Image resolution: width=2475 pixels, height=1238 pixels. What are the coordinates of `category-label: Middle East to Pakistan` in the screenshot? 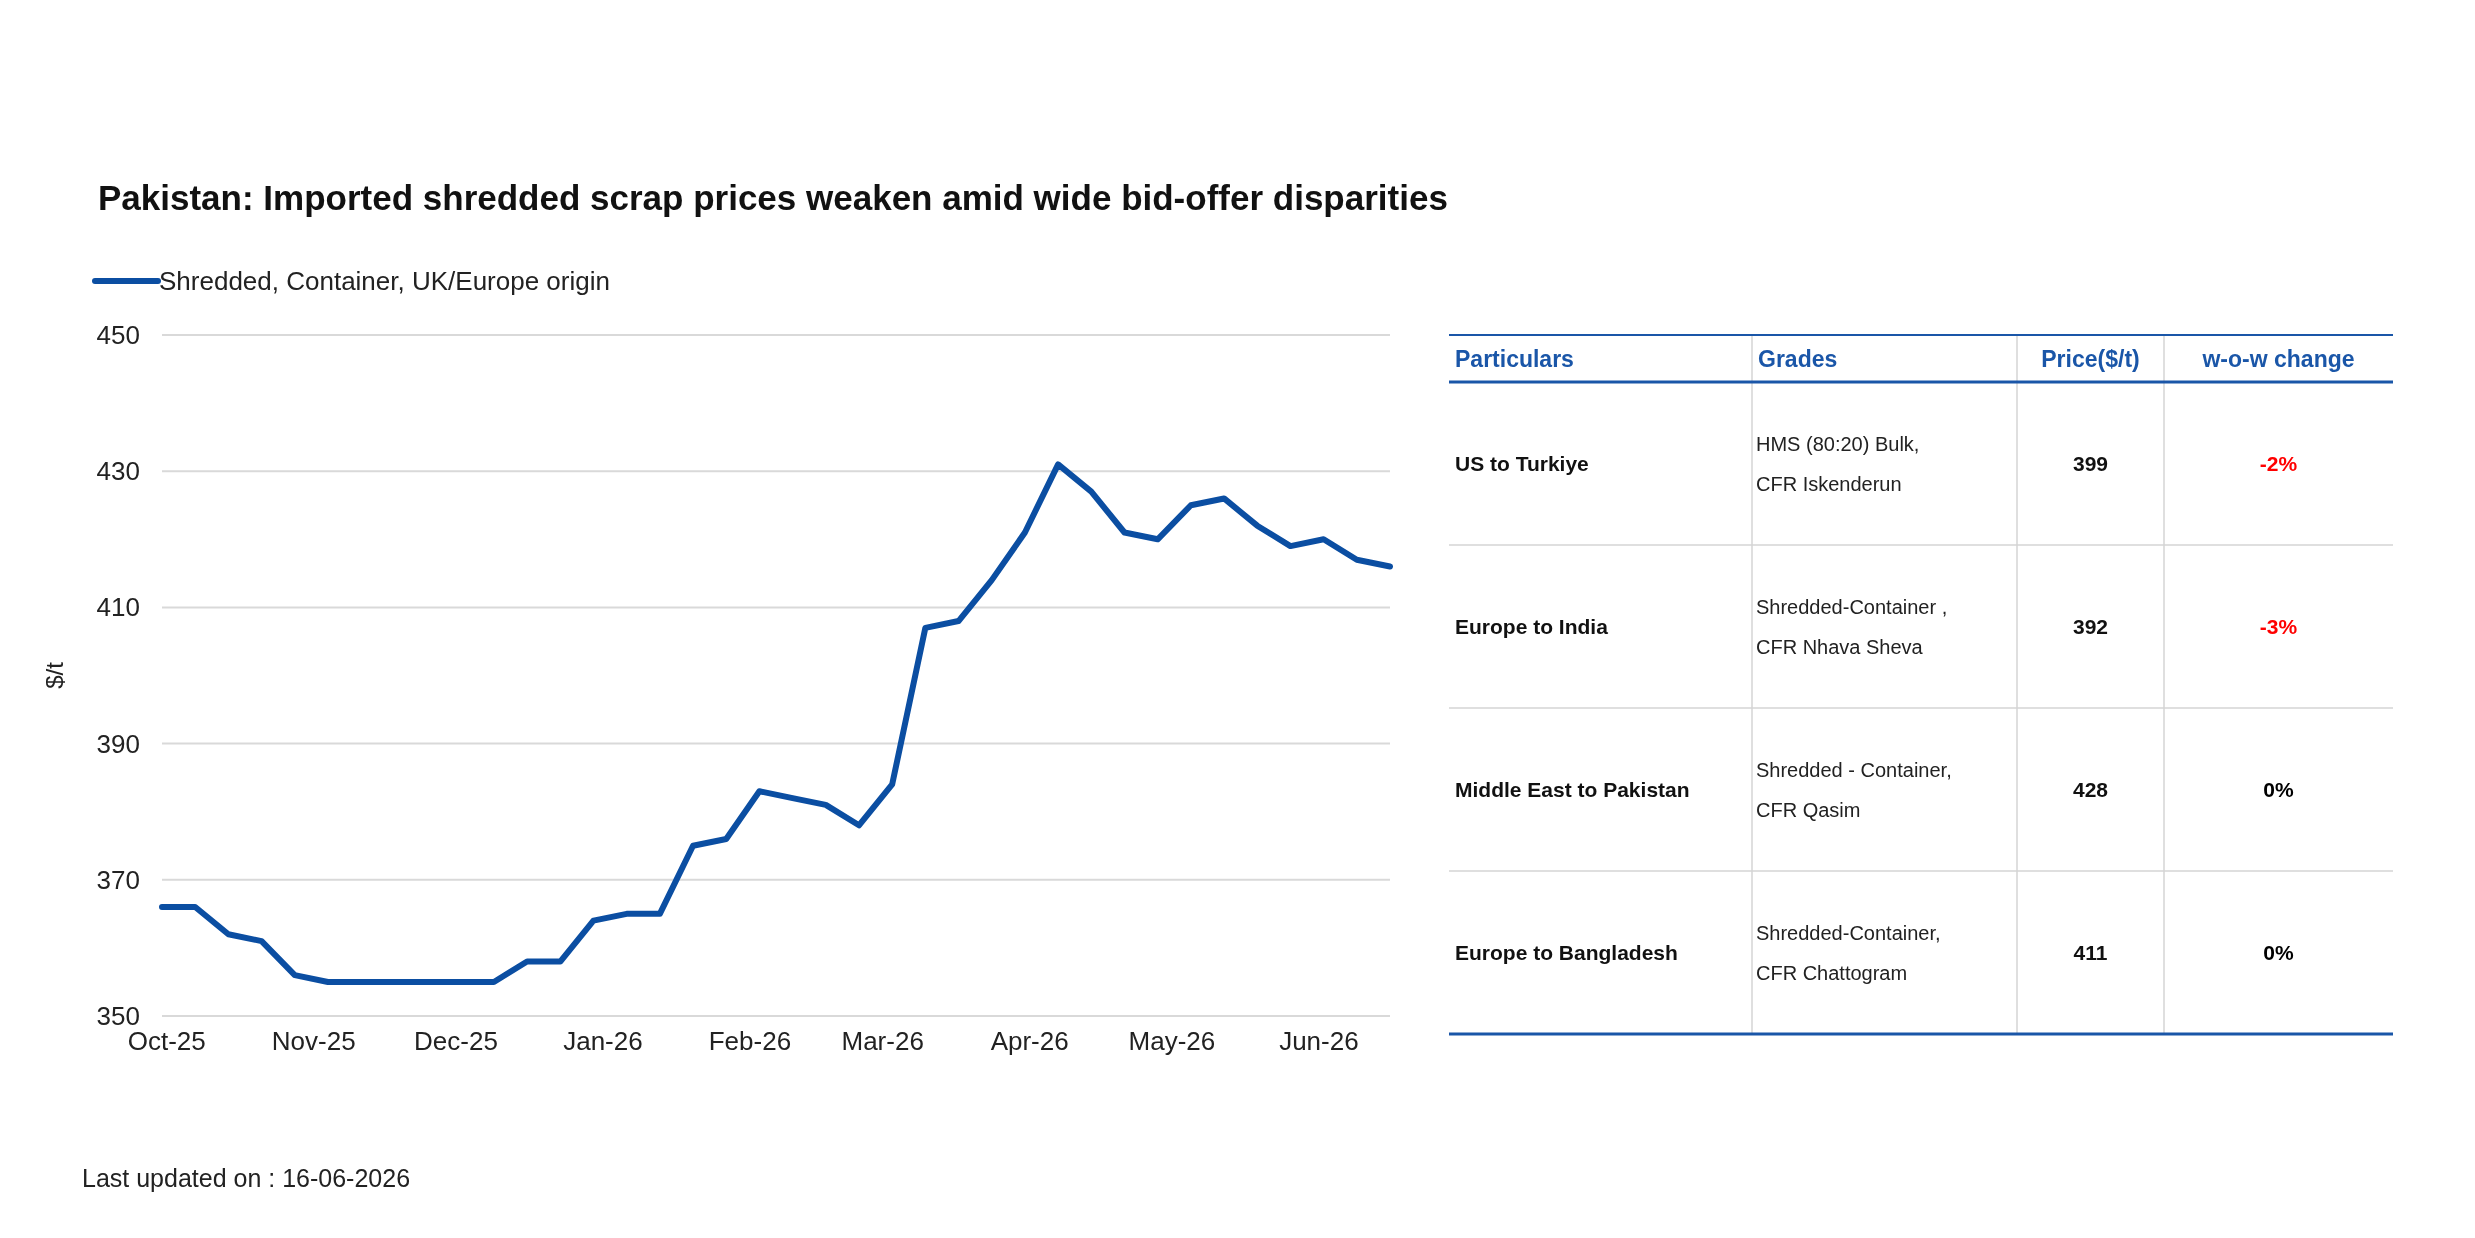 It's located at (1572, 789).